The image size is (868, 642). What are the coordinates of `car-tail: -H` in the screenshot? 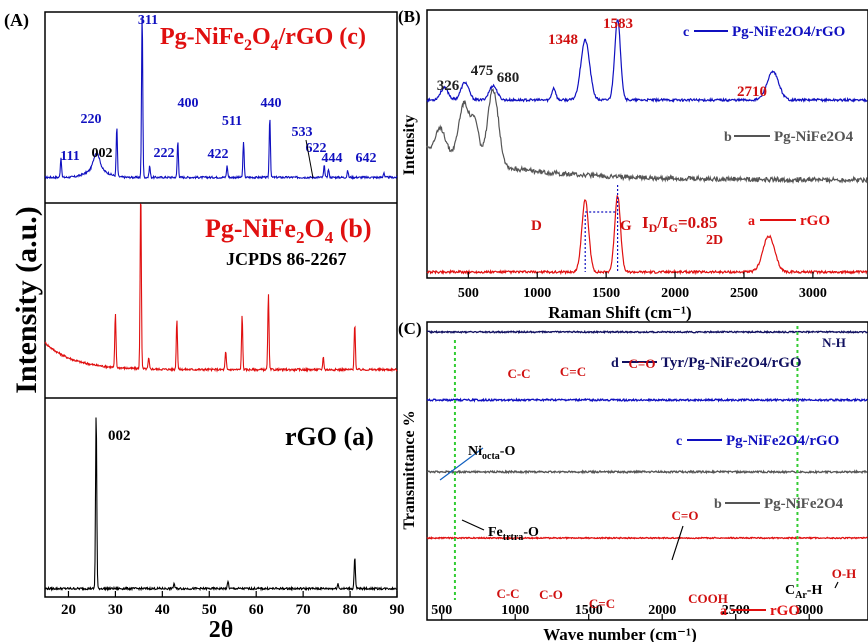 It's located at (815, 590).